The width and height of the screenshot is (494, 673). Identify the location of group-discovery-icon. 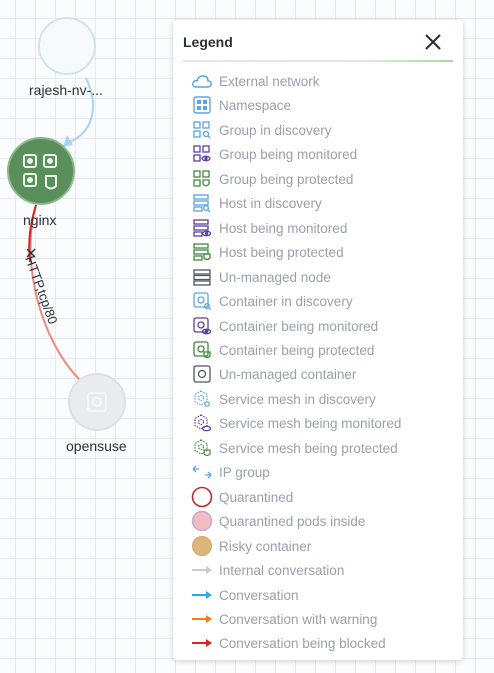
(202, 130).